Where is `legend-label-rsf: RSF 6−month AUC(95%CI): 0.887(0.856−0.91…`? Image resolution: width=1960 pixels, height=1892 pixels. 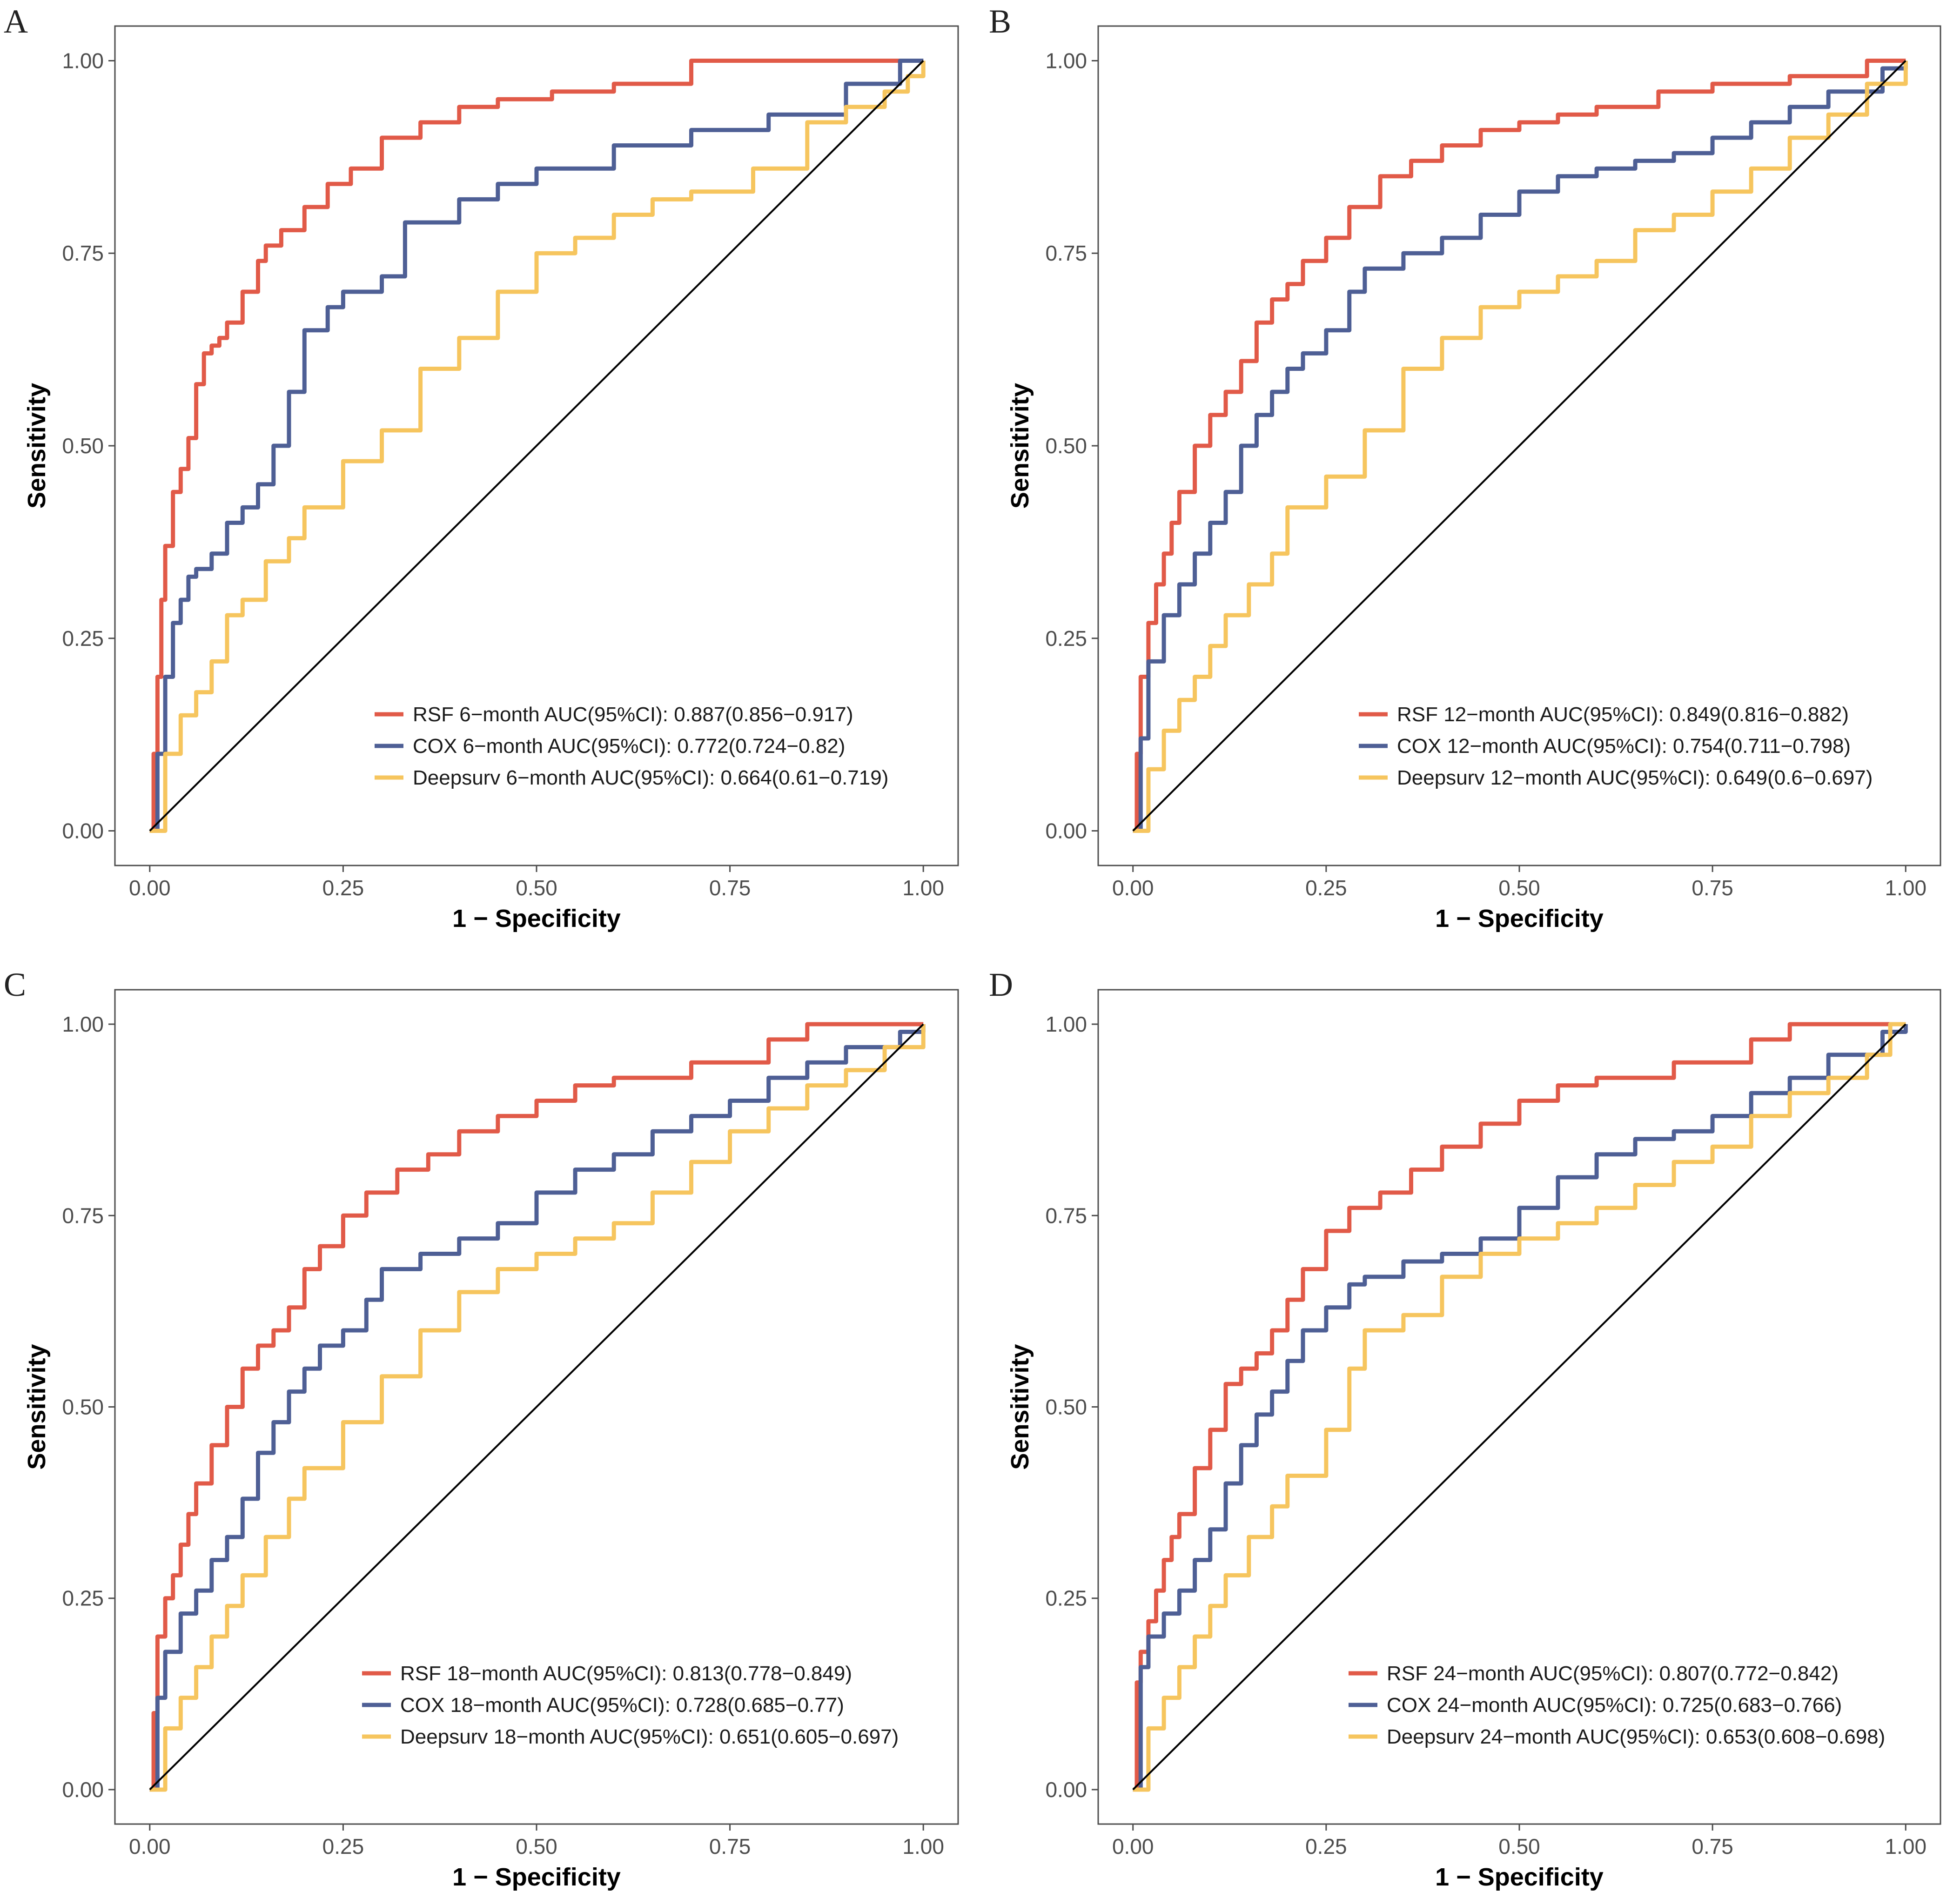 legend-label-rsf: RSF 6−month AUC(95%CI): 0.887(0.856−0.91… is located at coordinates (633, 714).